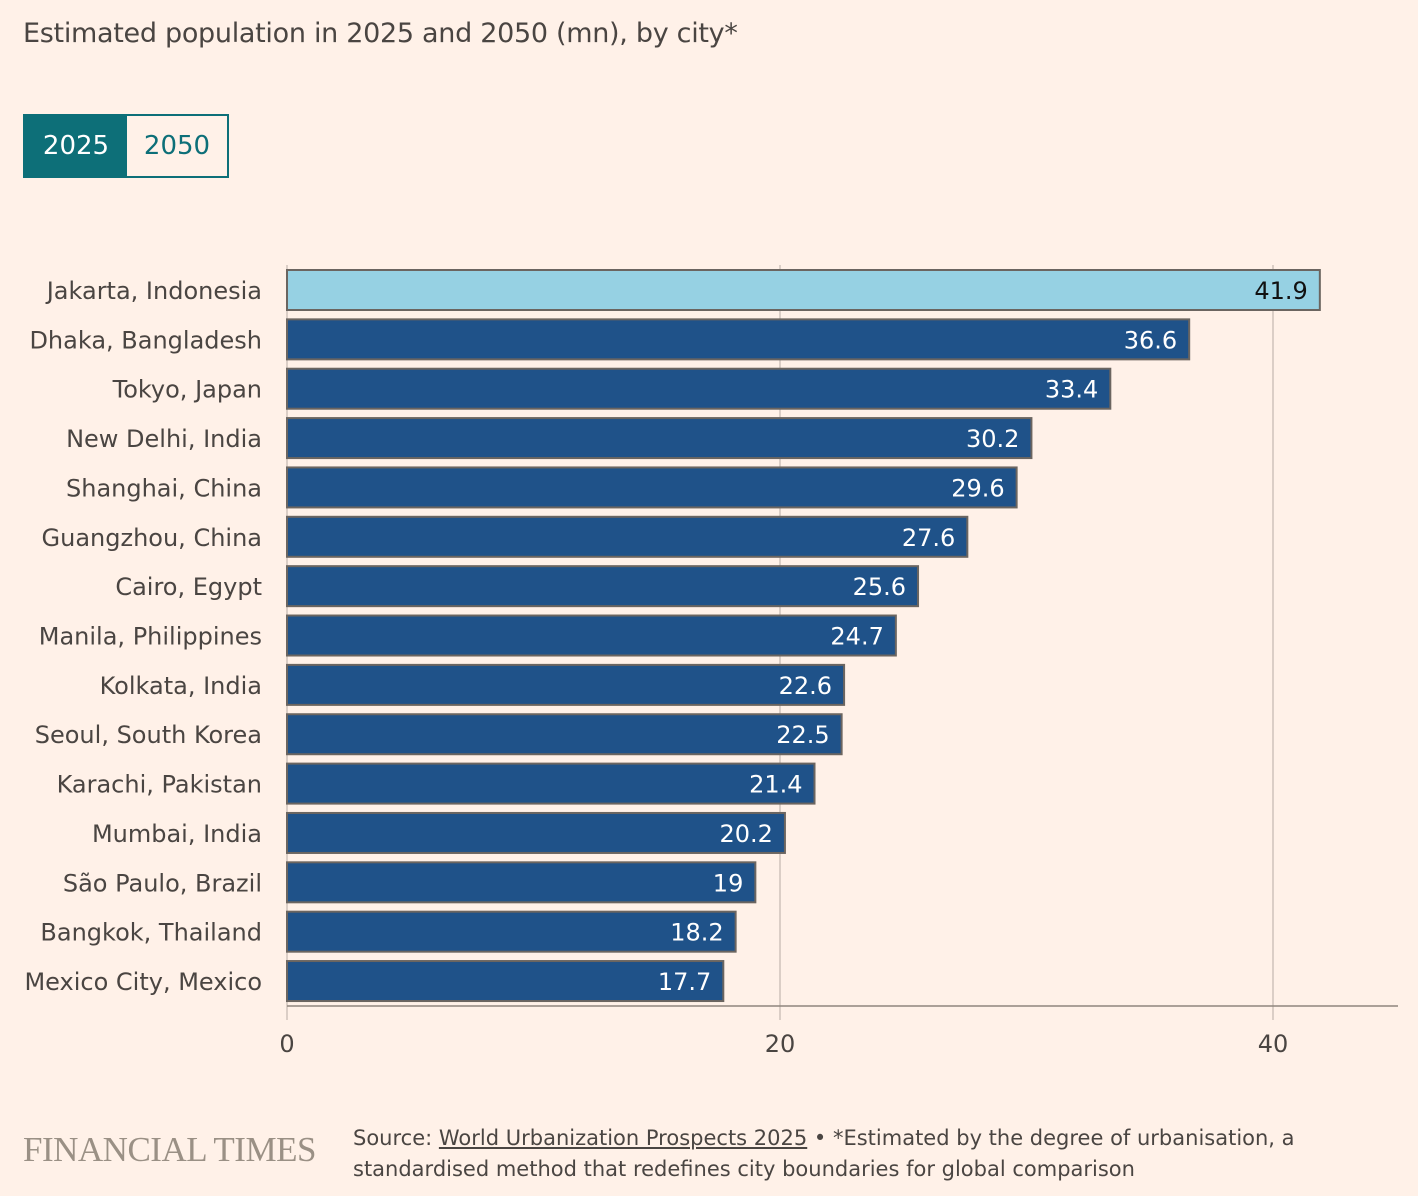  What do you see at coordinates (159, 785) in the screenshot?
I see `category-label: Karachi, Pakistan` at bounding box center [159, 785].